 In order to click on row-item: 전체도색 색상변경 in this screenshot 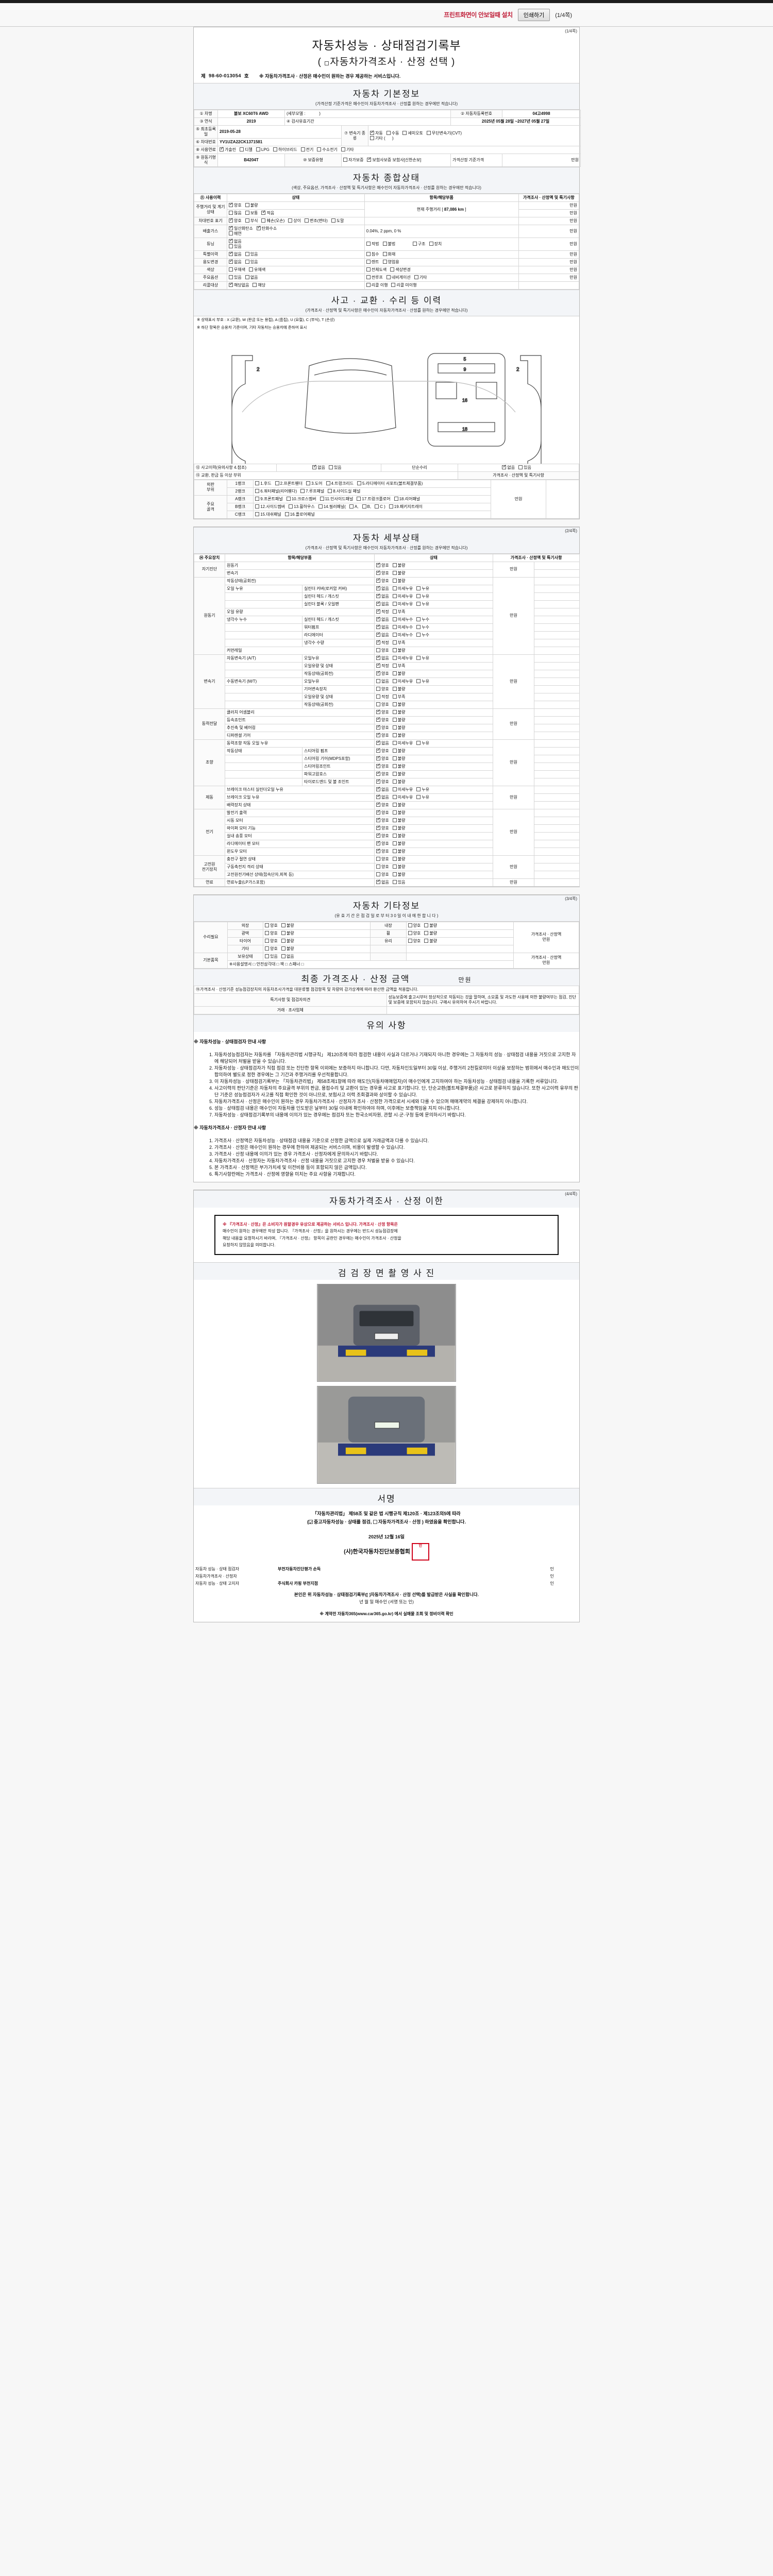, I will do `click(441, 270)`.